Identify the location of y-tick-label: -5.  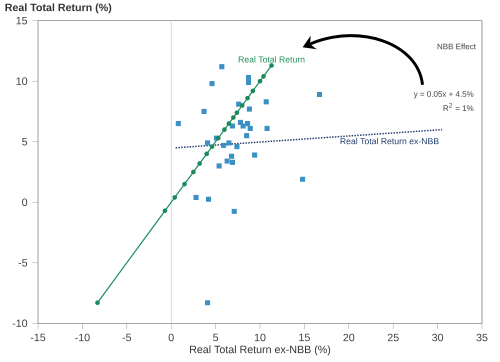
(23, 263).